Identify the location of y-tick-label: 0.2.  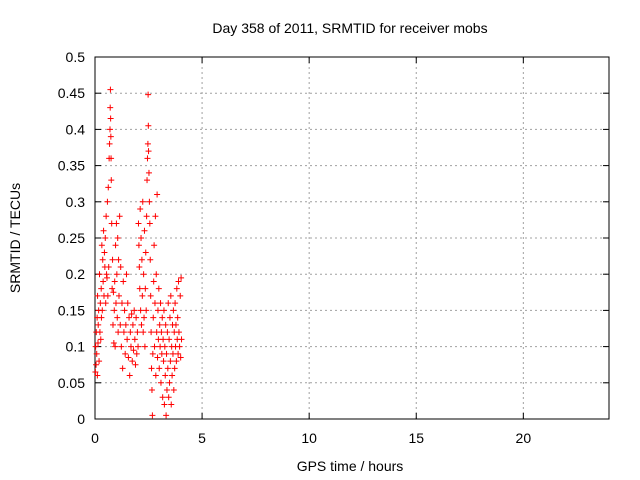
(76, 274).